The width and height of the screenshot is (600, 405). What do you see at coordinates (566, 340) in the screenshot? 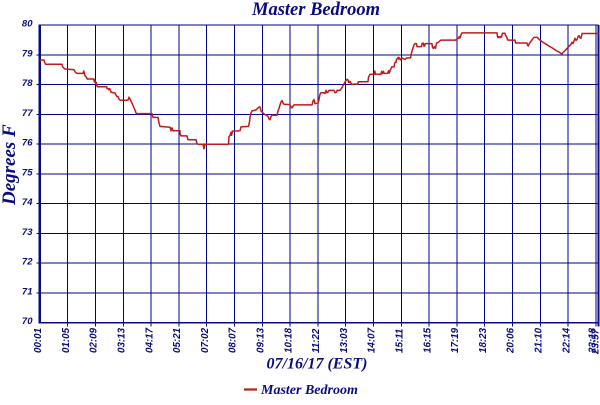
I see `svg-text: 22:14` at bounding box center [566, 340].